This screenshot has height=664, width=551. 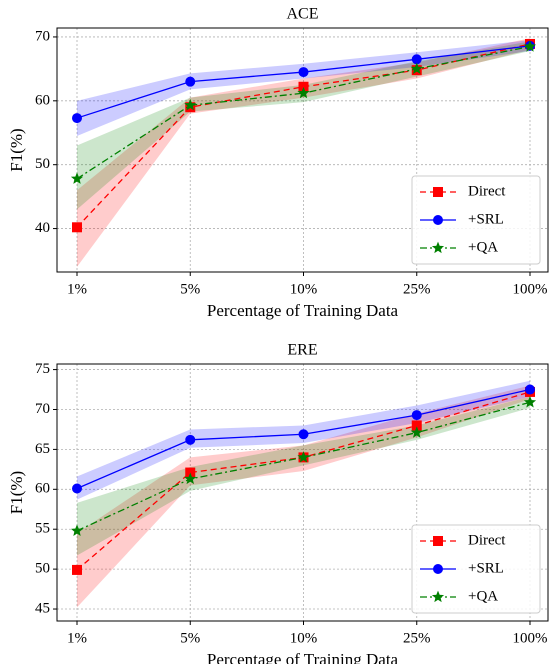 What do you see at coordinates (42, 529) in the screenshot?
I see `y-tick-label: 55` at bounding box center [42, 529].